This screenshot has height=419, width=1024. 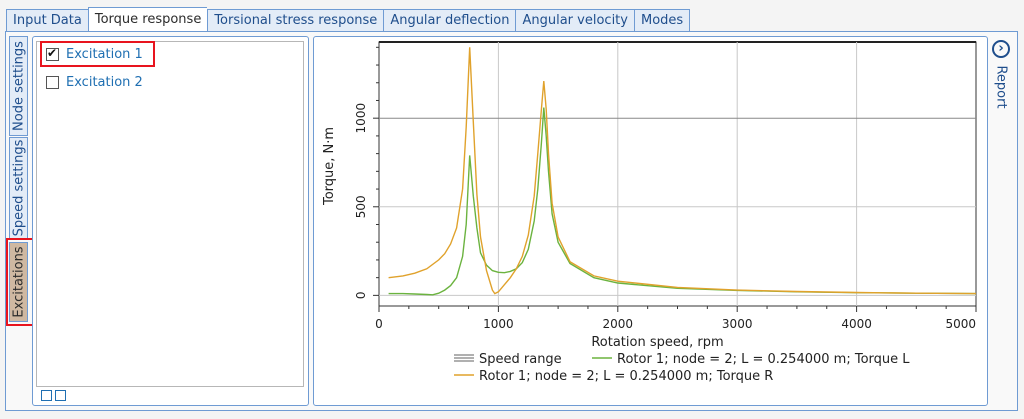 What do you see at coordinates (329, 166) in the screenshot?
I see `y-axis-label: Torque, N·m` at bounding box center [329, 166].